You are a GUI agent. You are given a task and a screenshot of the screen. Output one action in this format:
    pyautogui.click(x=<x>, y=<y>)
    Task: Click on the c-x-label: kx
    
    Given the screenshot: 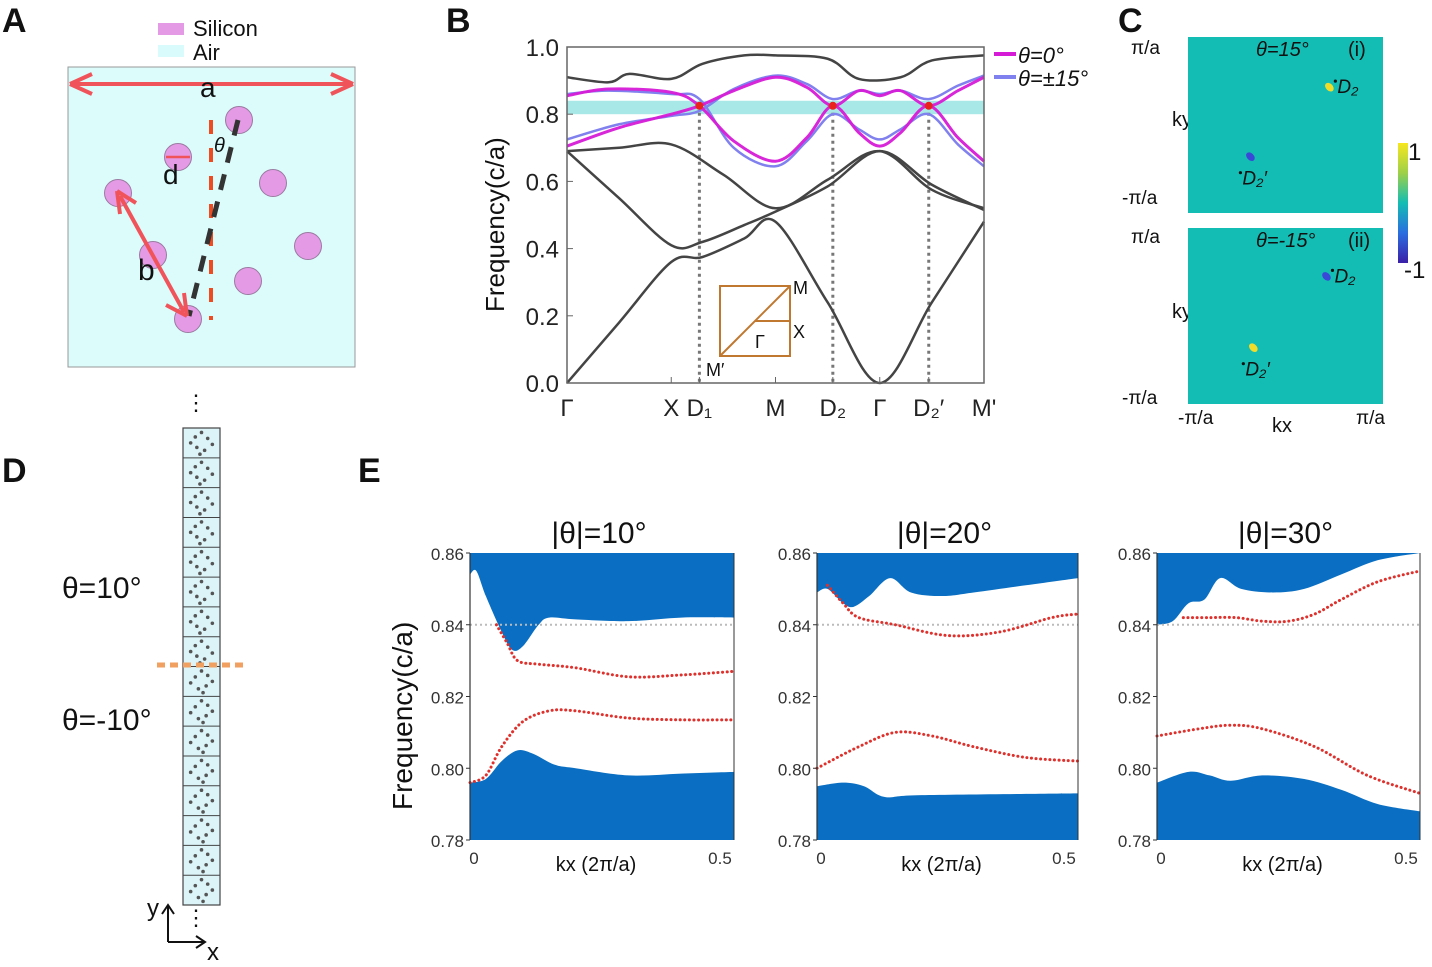 What is the action you would take?
    pyautogui.click(x=1282, y=426)
    